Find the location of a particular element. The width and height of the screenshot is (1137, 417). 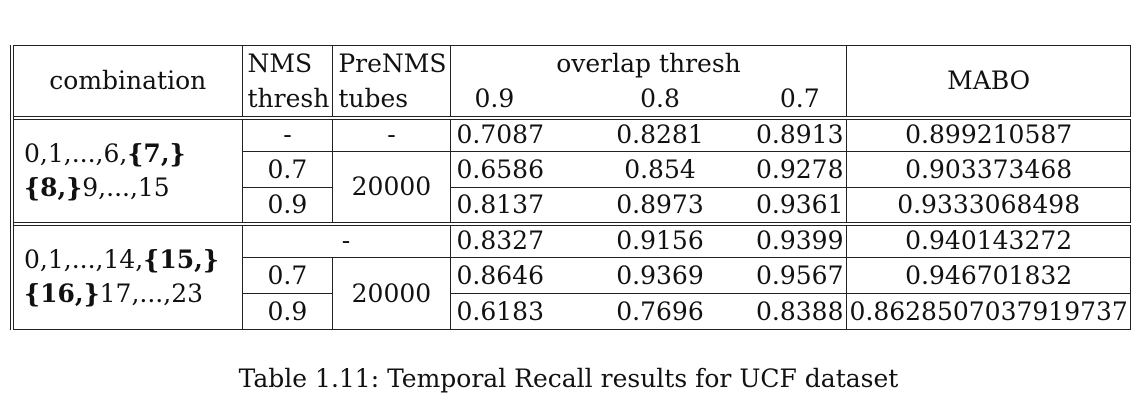

header-overlap-thresh: overlap thresh is located at coordinates (648, 63).